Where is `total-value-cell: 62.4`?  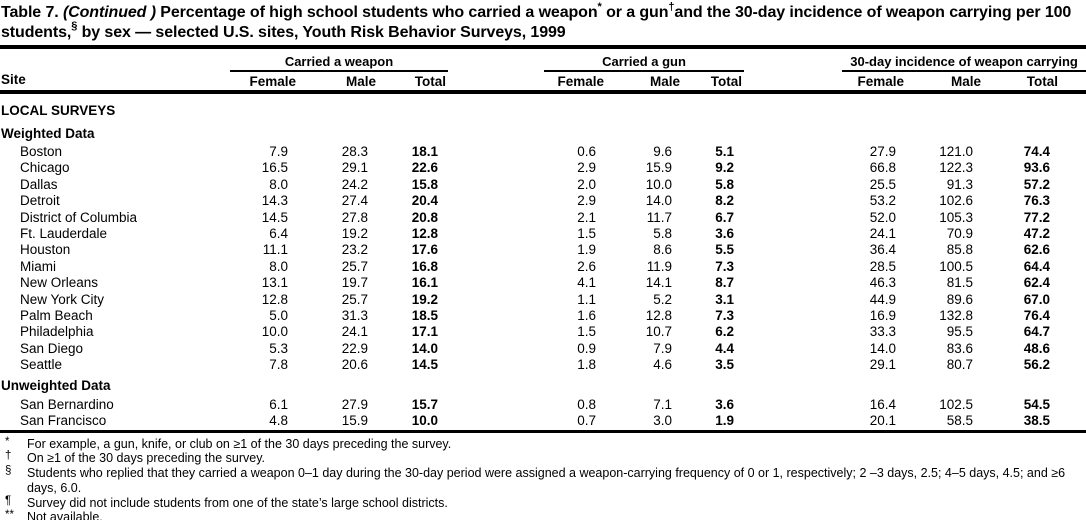 total-value-cell: 62.4 is located at coordinates (1037, 283).